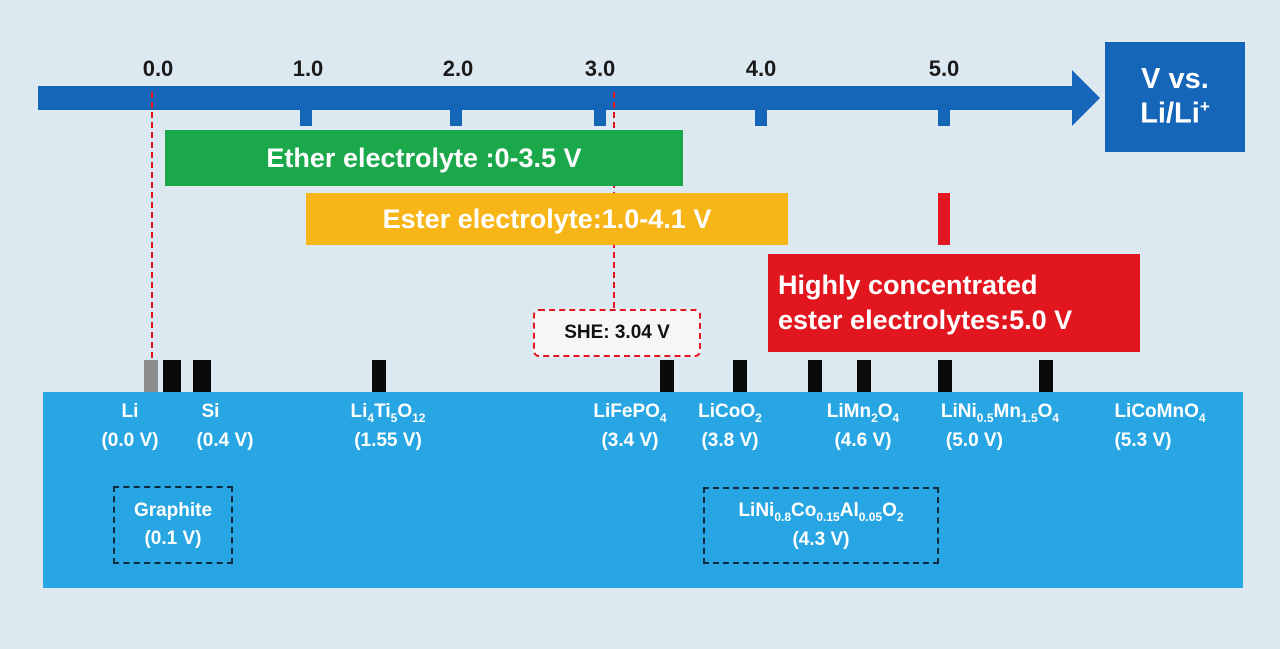 Image resolution: width=1280 pixels, height=649 pixels. I want to click on concentrated-line2: ester electrolytes:5.0 V, so click(925, 320).